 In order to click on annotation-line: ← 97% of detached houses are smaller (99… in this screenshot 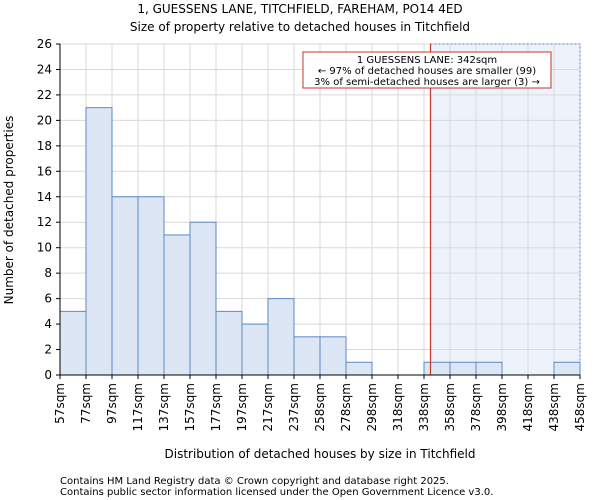, I will do `click(427, 71)`.